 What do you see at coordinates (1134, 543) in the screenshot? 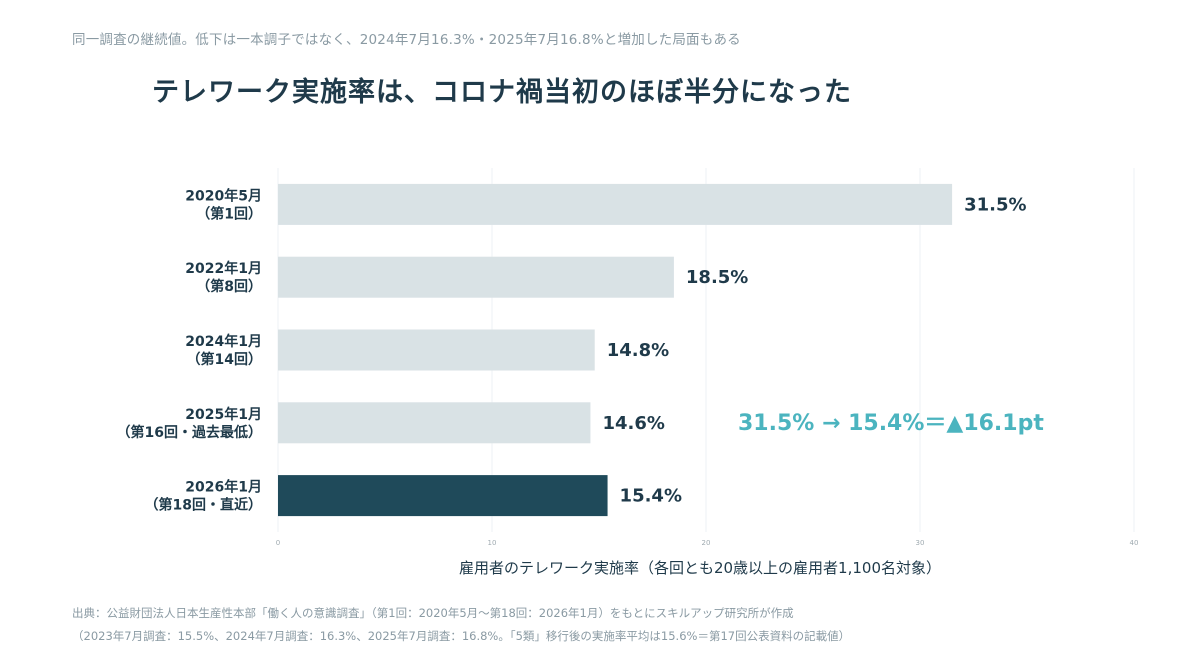
I see `x-tick-label: 40` at bounding box center [1134, 543].